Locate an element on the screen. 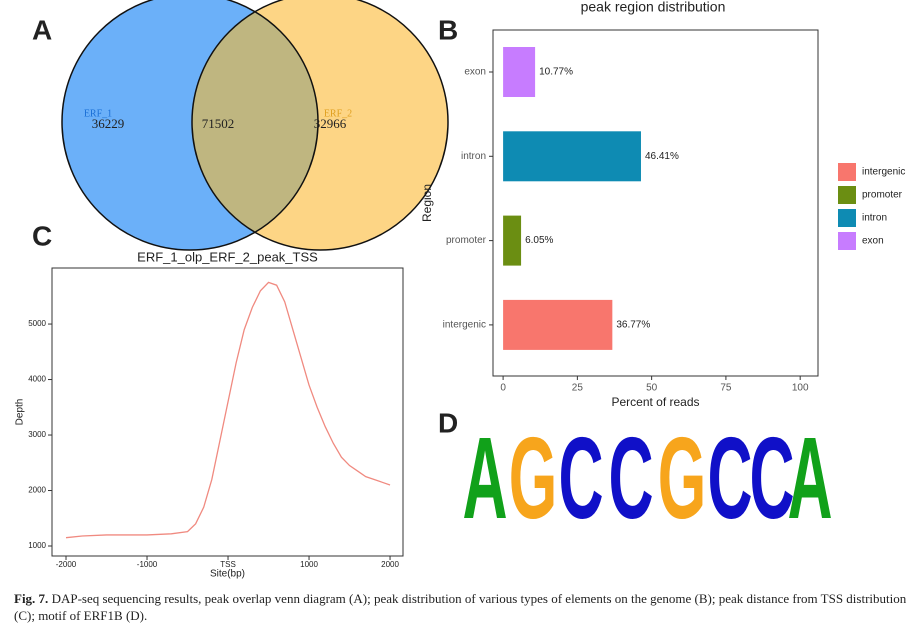 This screenshot has width=916, height=629. x-tick-label: 25 is located at coordinates (578, 388).